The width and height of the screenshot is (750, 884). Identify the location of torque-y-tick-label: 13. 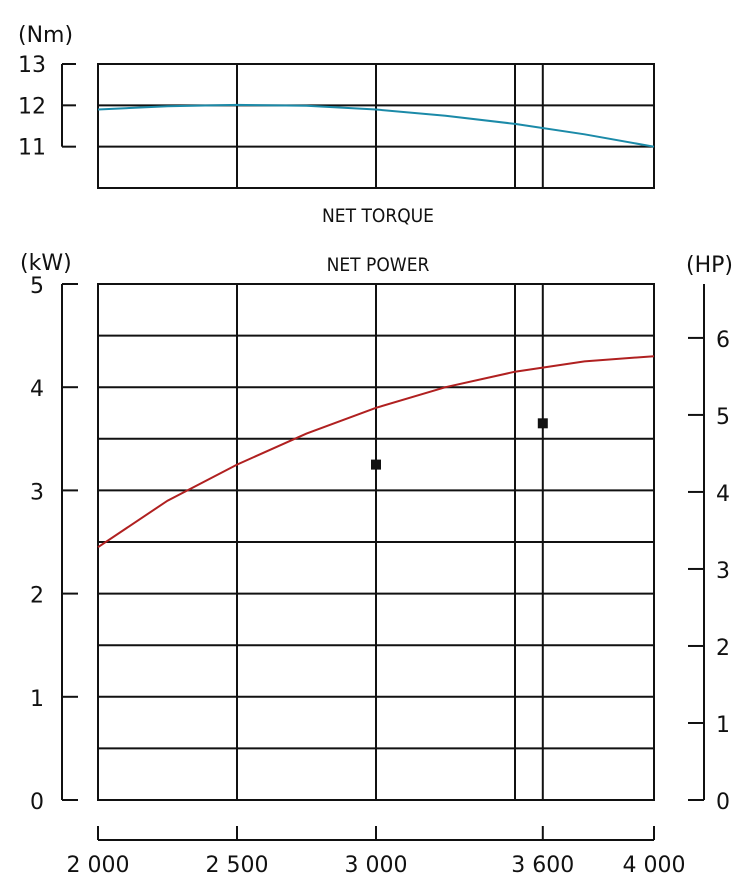
(32, 65).